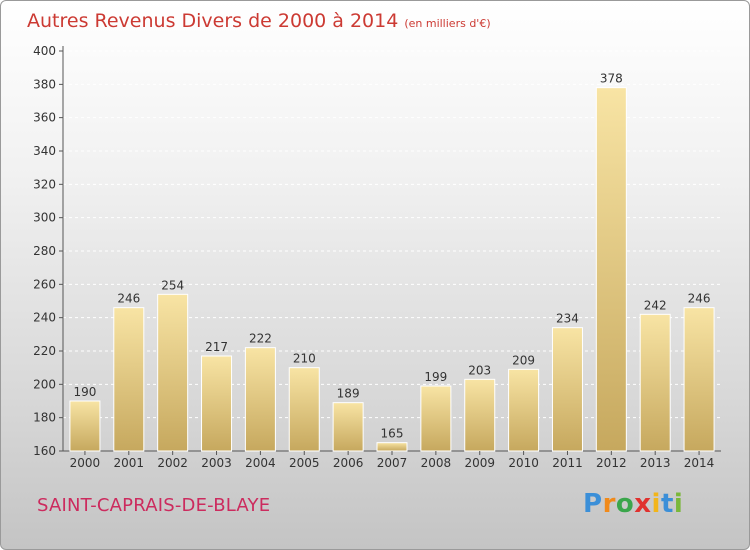  I want to click on bar-value-label: 378, so click(611, 79).